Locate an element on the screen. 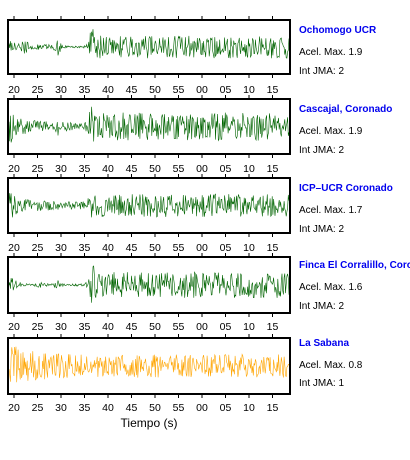 This screenshot has height=460, width=410. station-name: Cascajal, Coronado is located at coordinates (345, 109).